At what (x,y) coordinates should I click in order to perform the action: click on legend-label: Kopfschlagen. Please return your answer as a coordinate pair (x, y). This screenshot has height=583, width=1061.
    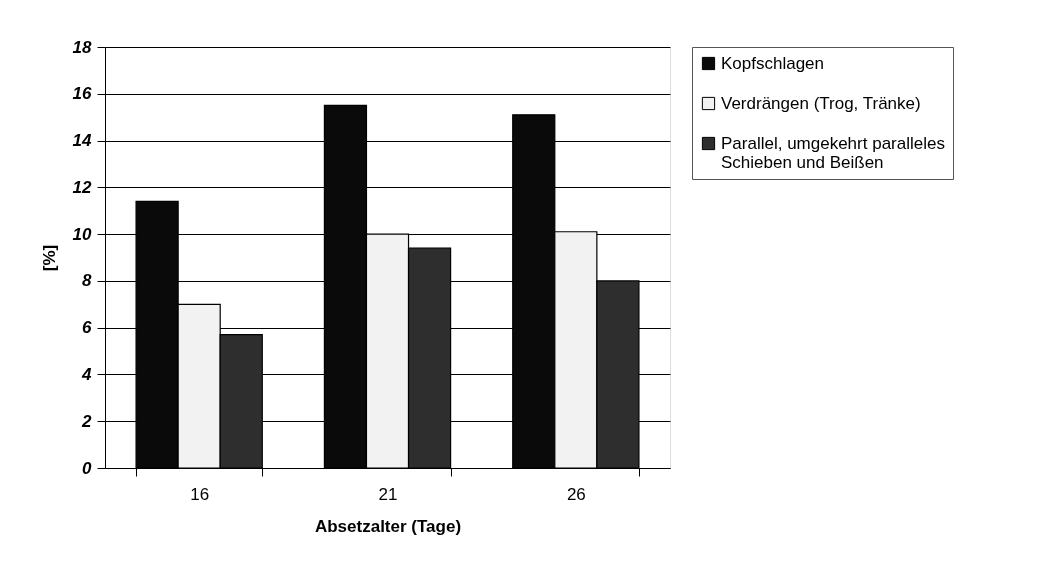
    Looking at the image, I should click on (773, 63).